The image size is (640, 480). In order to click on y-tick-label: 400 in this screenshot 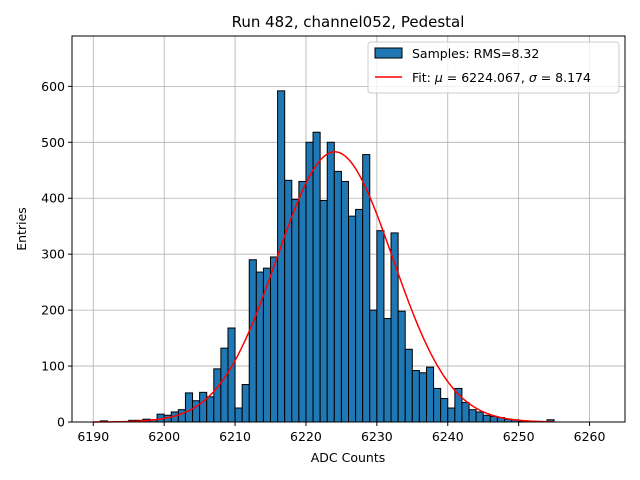, I will do `click(53, 198)`.